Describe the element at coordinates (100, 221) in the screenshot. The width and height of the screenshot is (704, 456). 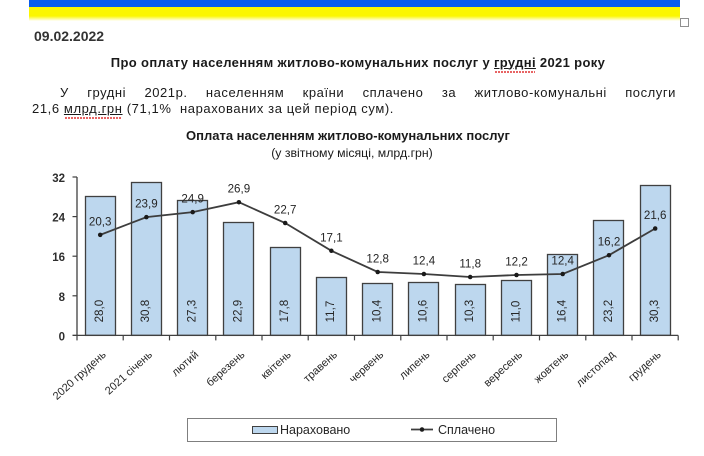
I see `svg-text: 20,3` at that location.